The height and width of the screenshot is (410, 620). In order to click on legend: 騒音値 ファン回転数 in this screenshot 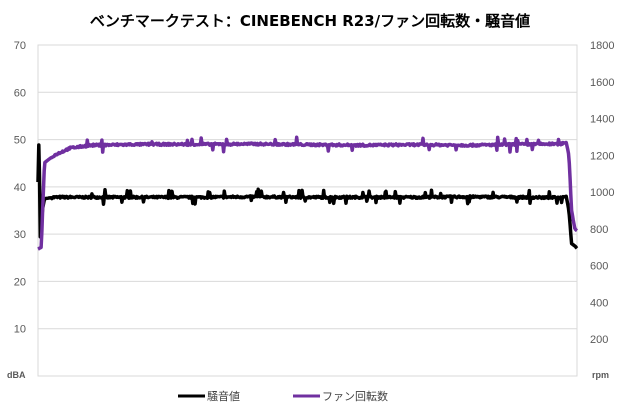, I will do `click(283, 396)`.